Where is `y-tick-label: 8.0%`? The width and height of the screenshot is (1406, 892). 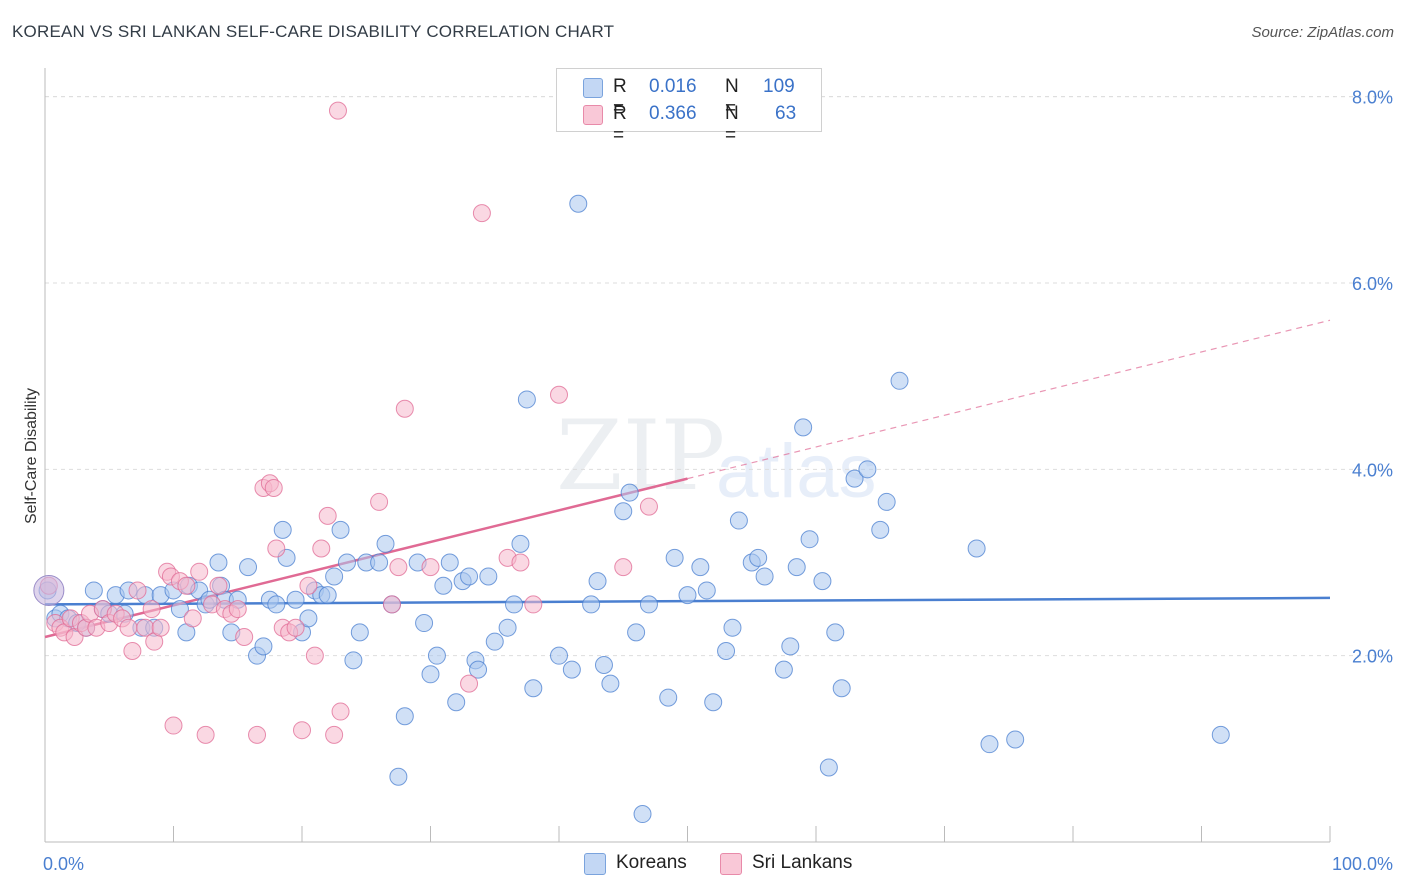 y-tick-label: 8.0% is located at coordinates (1372, 98).